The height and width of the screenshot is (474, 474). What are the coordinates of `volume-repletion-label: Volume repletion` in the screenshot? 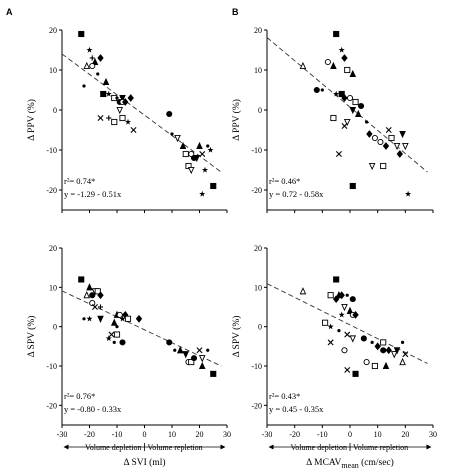 It's located at (175, 447).